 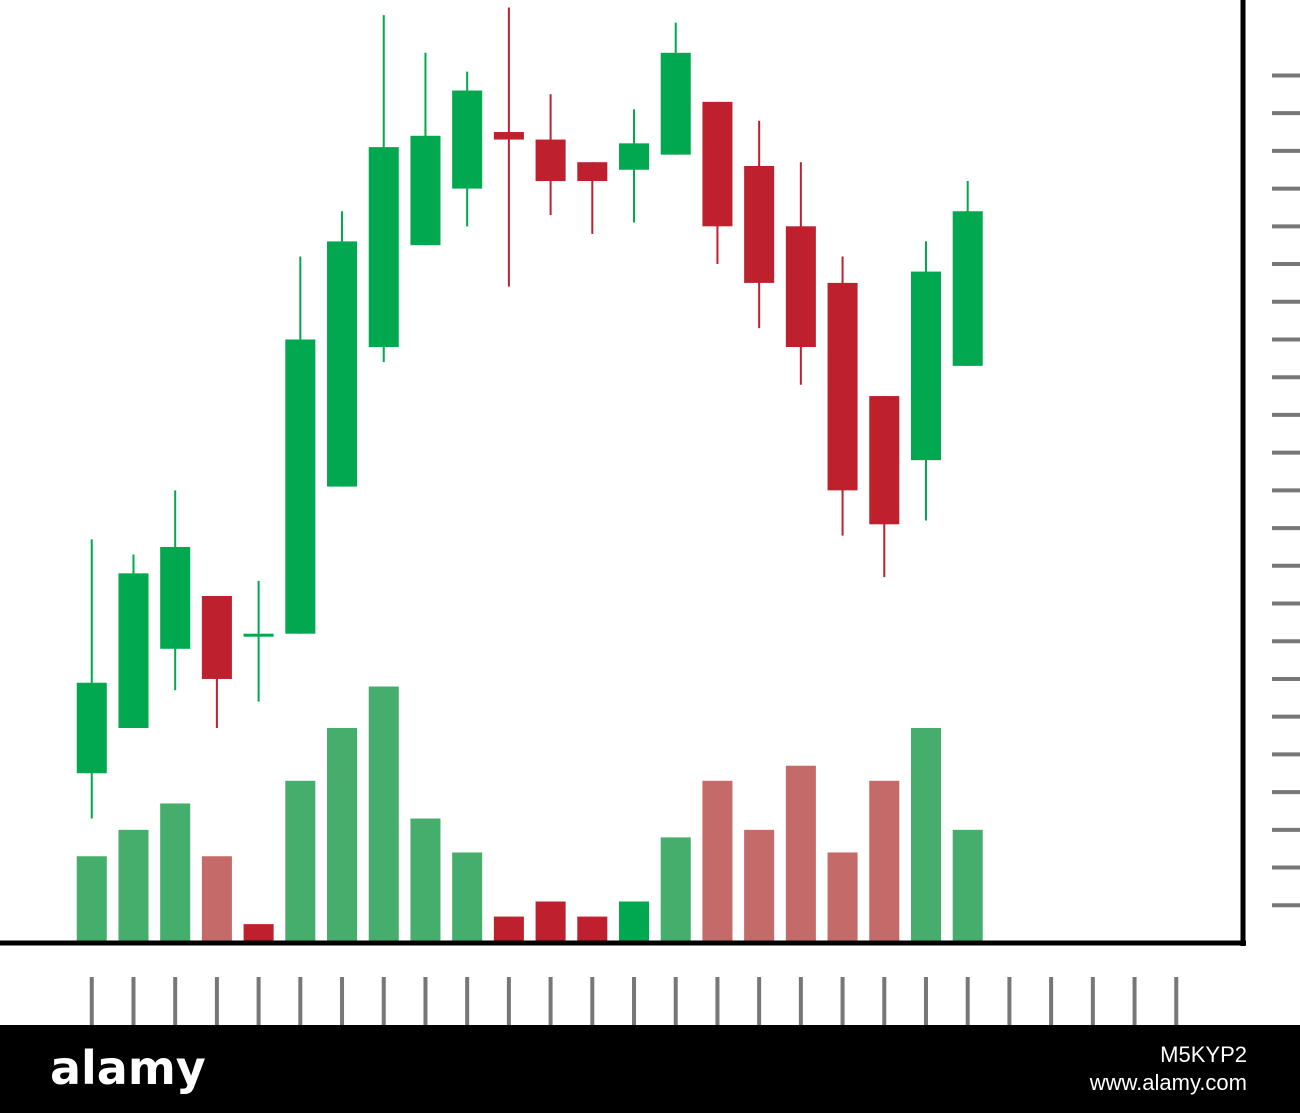 What do you see at coordinates (1203, 1054) in the screenshot?
I see `image-id: M5KYP2` at bounding box center [1203, 1054].